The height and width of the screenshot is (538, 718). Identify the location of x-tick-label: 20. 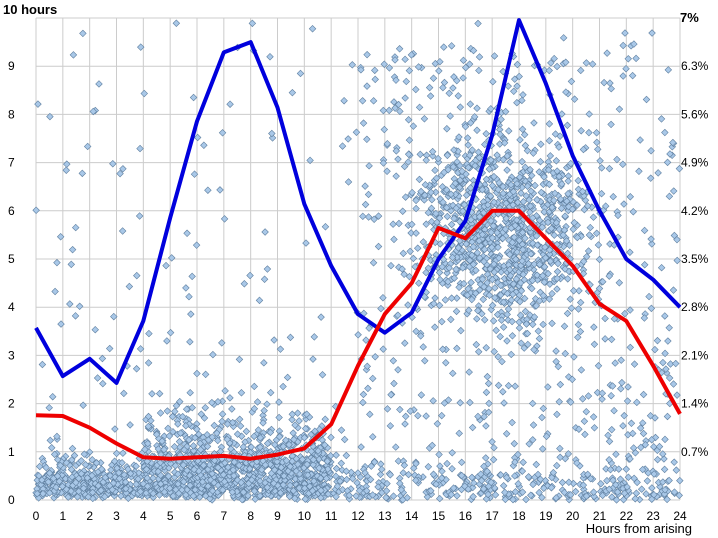
(573, 516).